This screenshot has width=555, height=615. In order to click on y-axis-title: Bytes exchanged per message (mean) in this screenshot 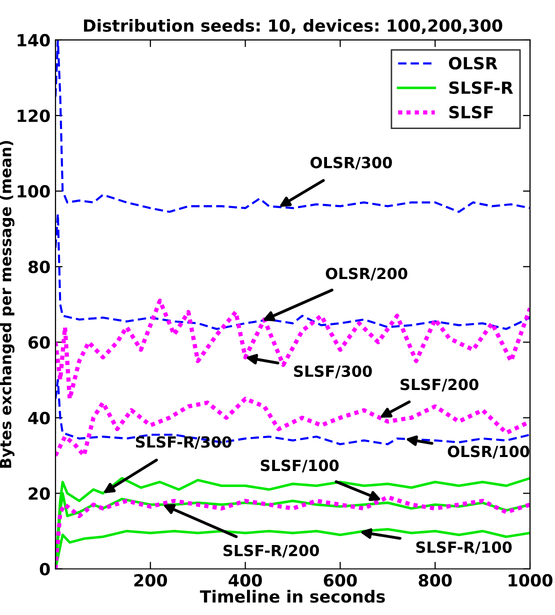, I will do `click(7, 304)`.